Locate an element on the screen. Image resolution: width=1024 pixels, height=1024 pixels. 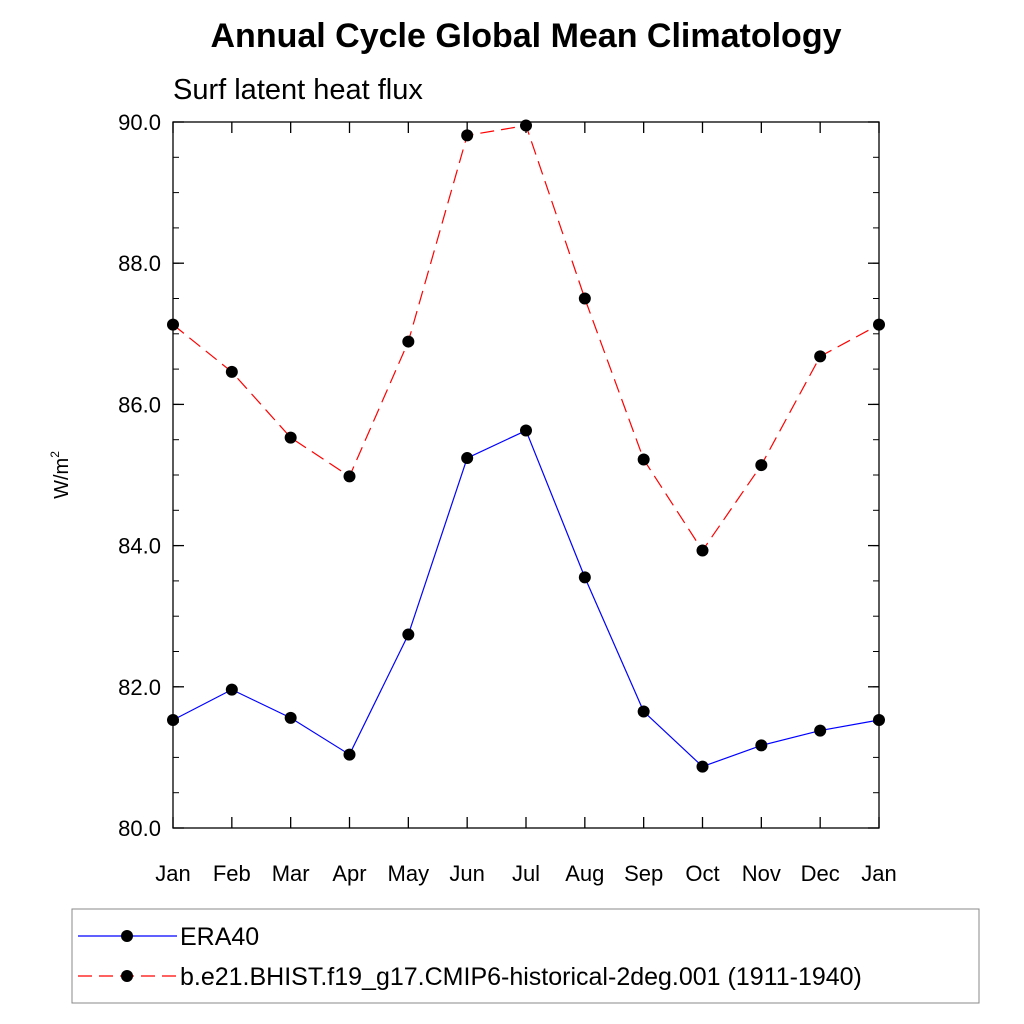
y-tick-label: 86.0 is located at coordinates (139, 404).